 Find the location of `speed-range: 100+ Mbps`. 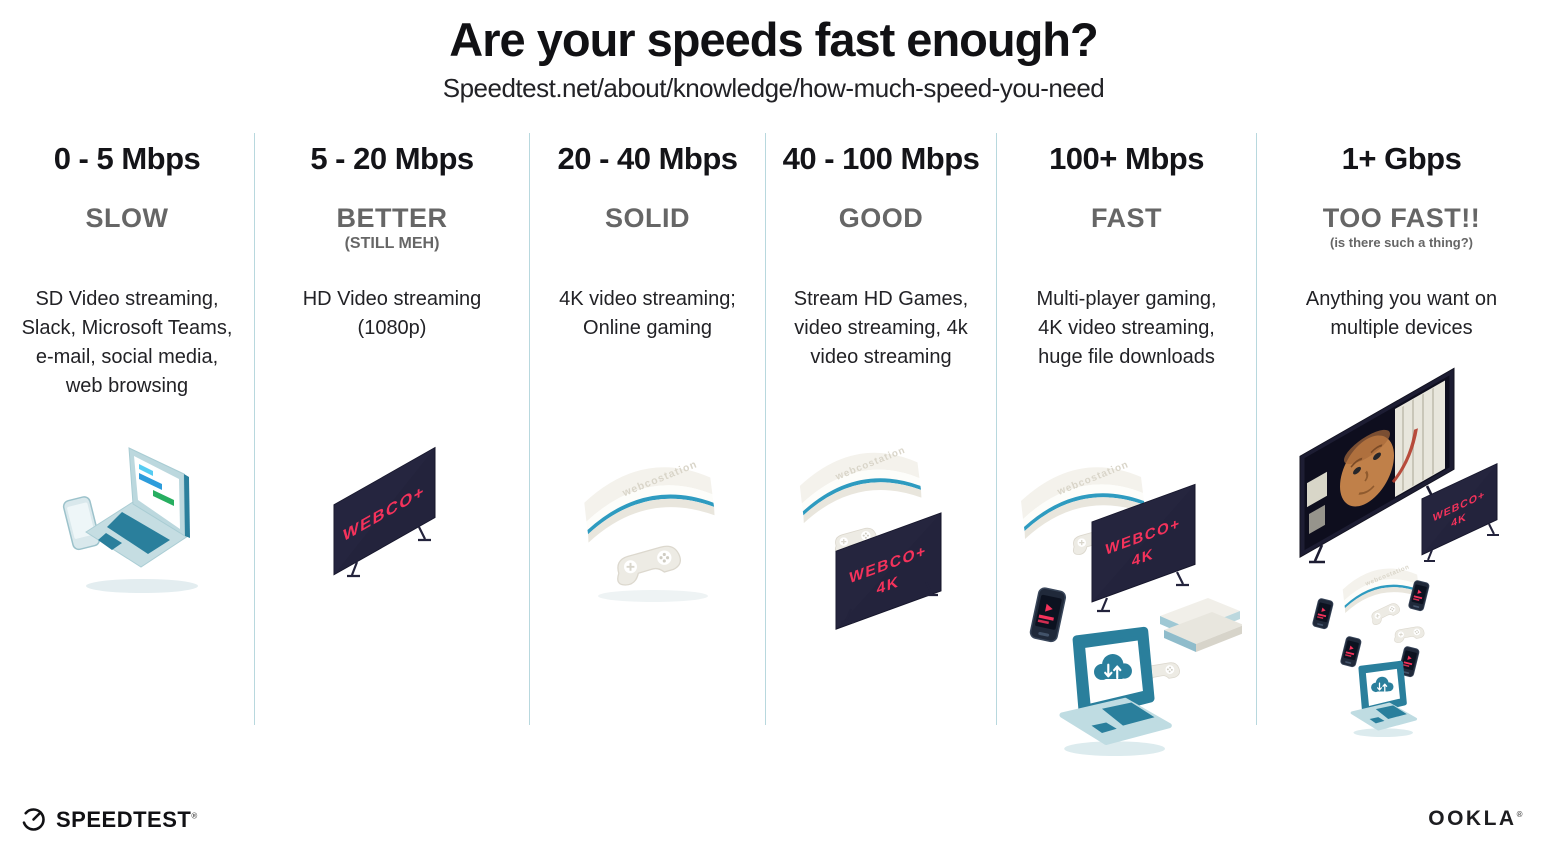

speed-range: 100+ Mbps is located at coordinates (1126, 158).